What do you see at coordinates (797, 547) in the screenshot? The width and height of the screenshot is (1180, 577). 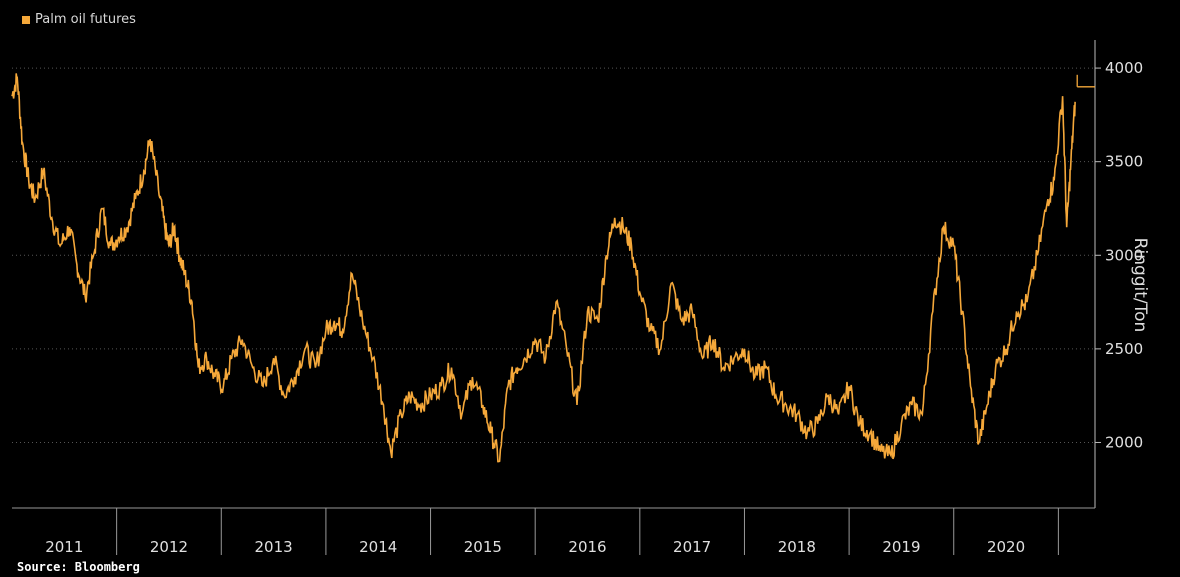 I see `x-tick-label-2018: 2018` at bounding box center [797, 547].